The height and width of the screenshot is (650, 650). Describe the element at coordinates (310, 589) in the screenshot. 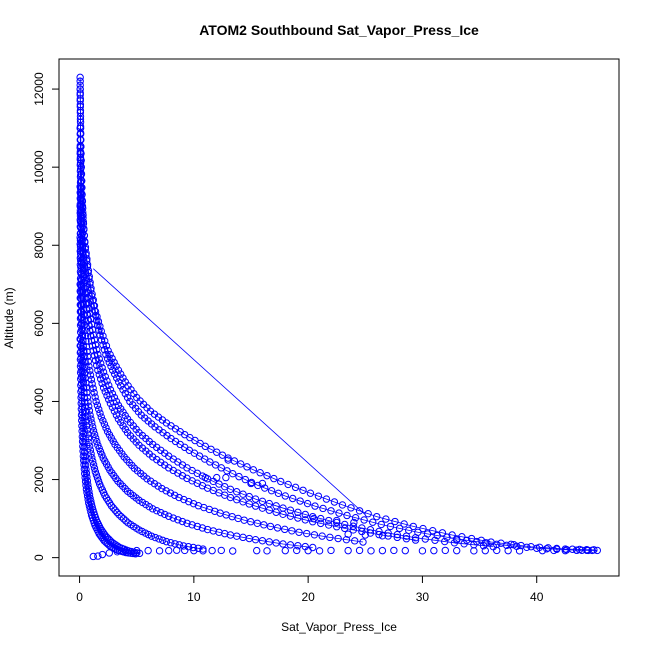

I see `x-axis: 0 10 20 30 40` at that location.